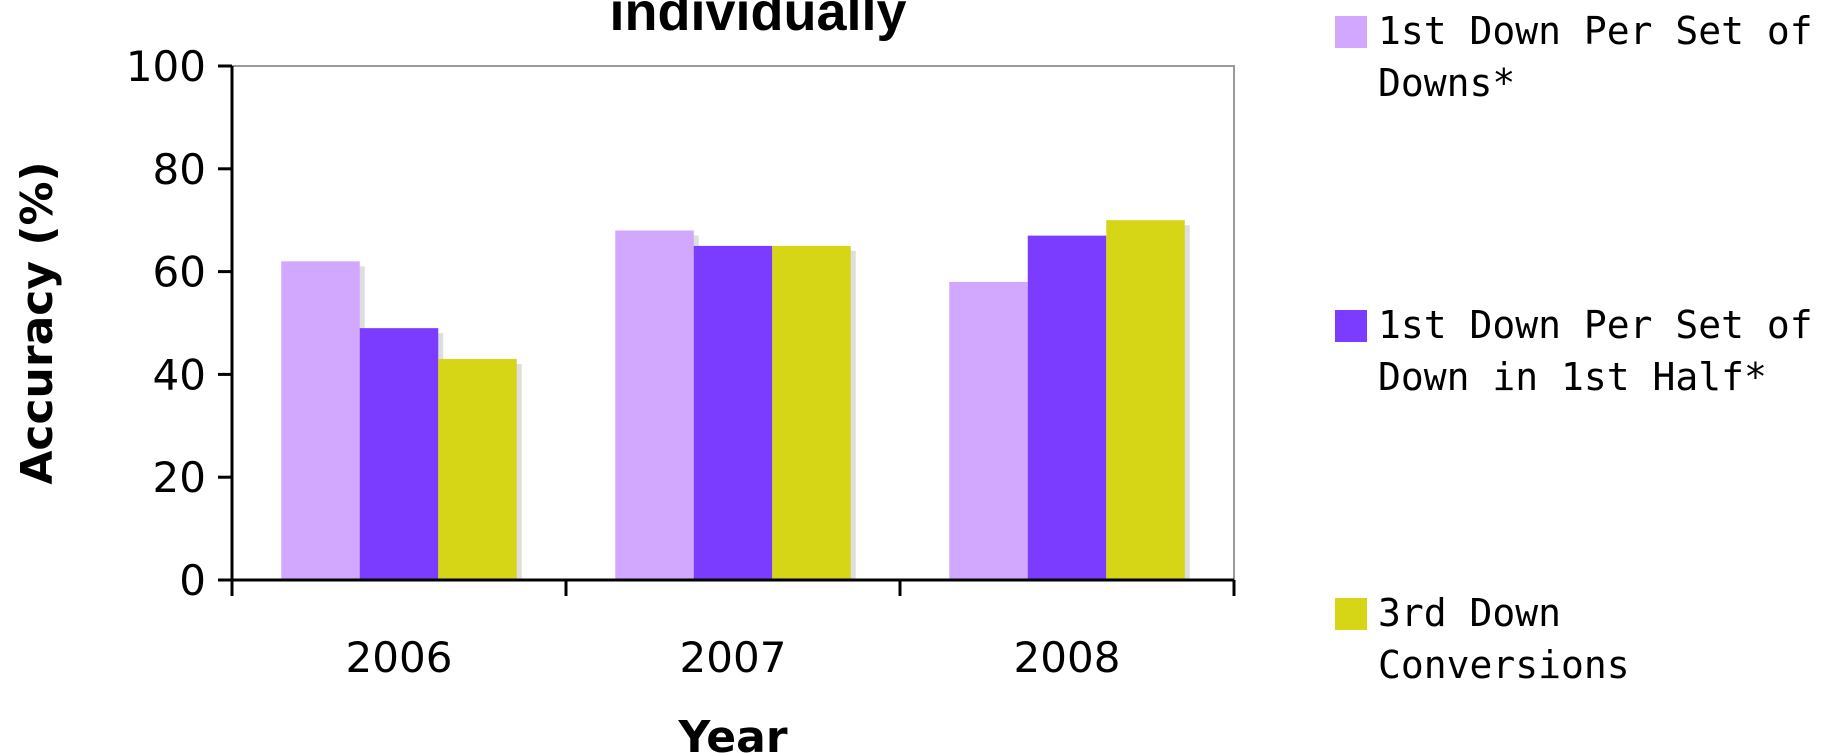  I want to click on y-tick-label: 40, so click(179, 374).